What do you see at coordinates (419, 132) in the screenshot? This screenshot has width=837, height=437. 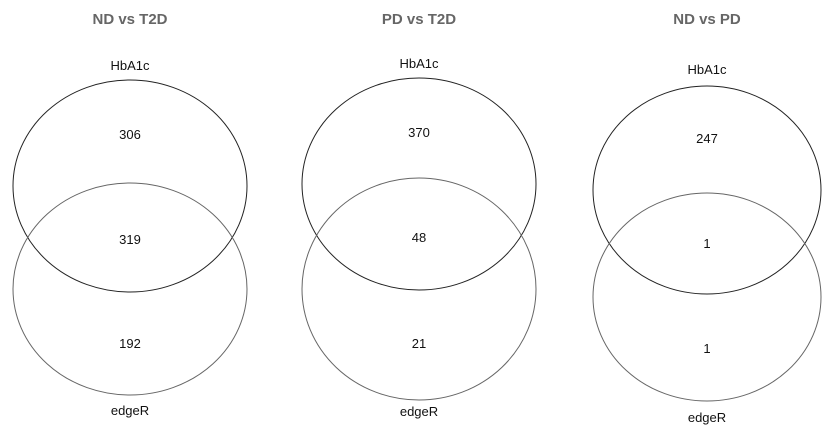 I see `count-only-top: 370` at bounding box center [419, 132].